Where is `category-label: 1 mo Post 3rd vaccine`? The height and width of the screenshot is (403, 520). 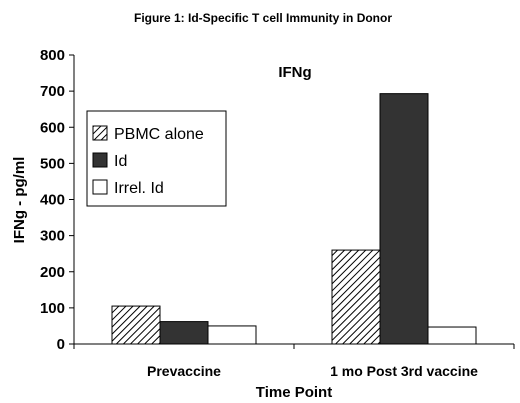
category-label: 1 mo Post 3rd vaccine is located at coordinates (404, 371).